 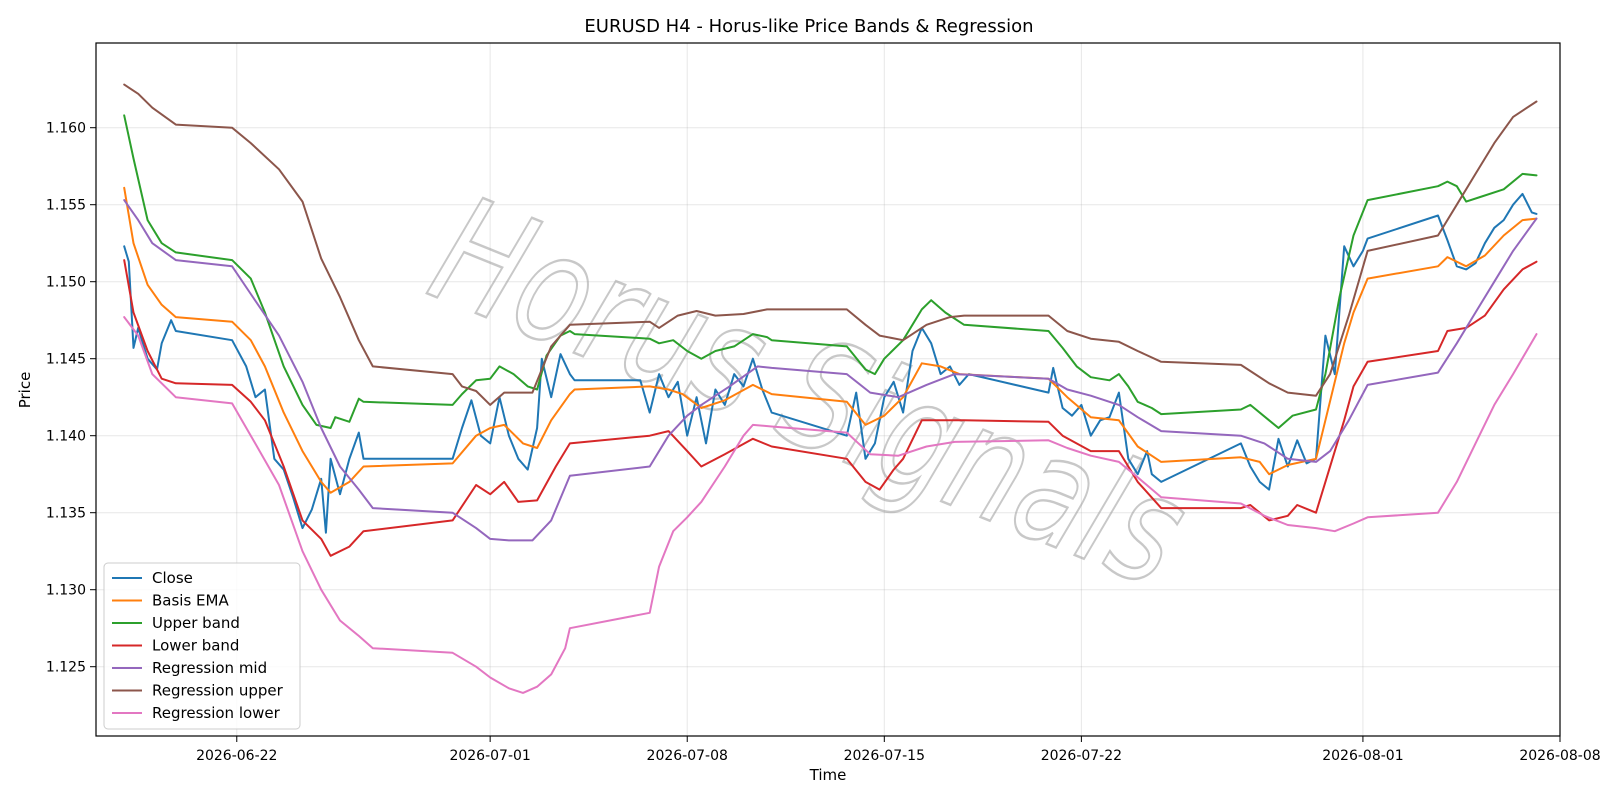 What do you see at coordinates (66, 283) in the screenshot?
I see `y-tick-label: 1.150` at bounding box center [66, 283].